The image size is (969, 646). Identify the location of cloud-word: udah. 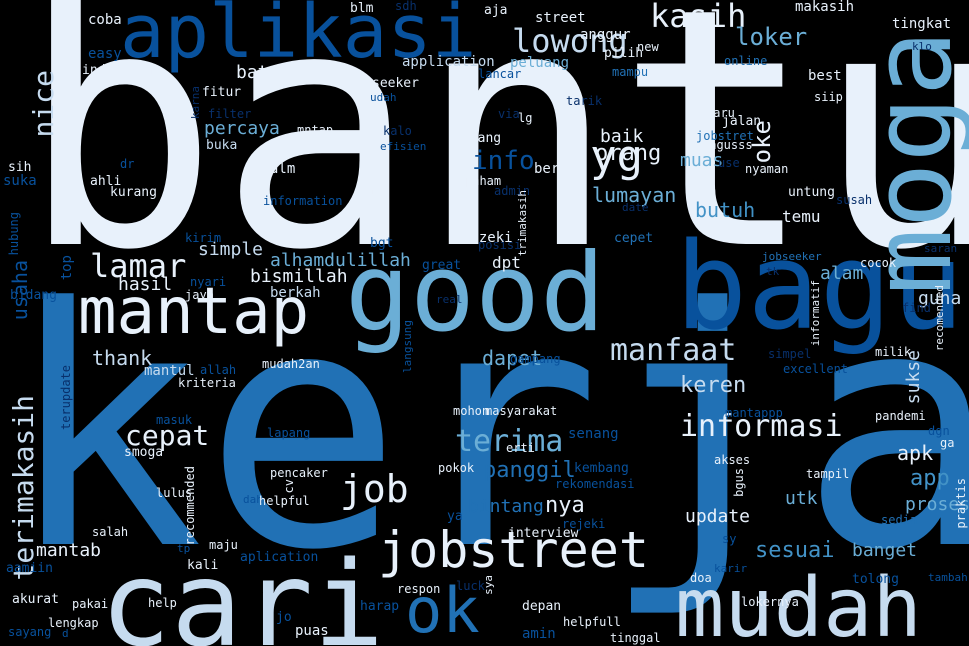
(383, 97).